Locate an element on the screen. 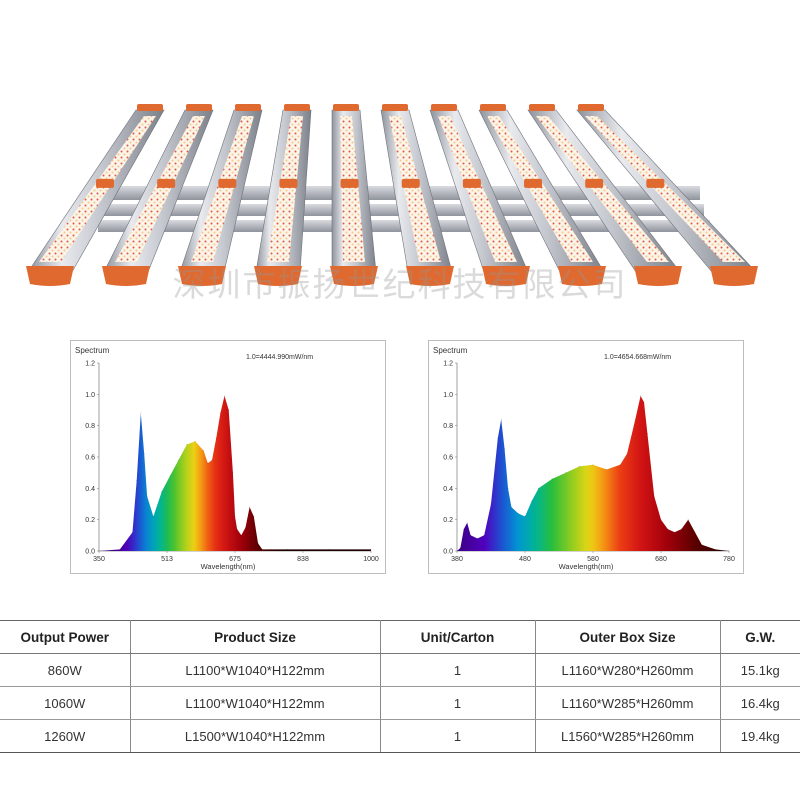 The height and width of the screenshot is (800, 800). y-tick-label: 0.6 is located at coordinates (448, 458).